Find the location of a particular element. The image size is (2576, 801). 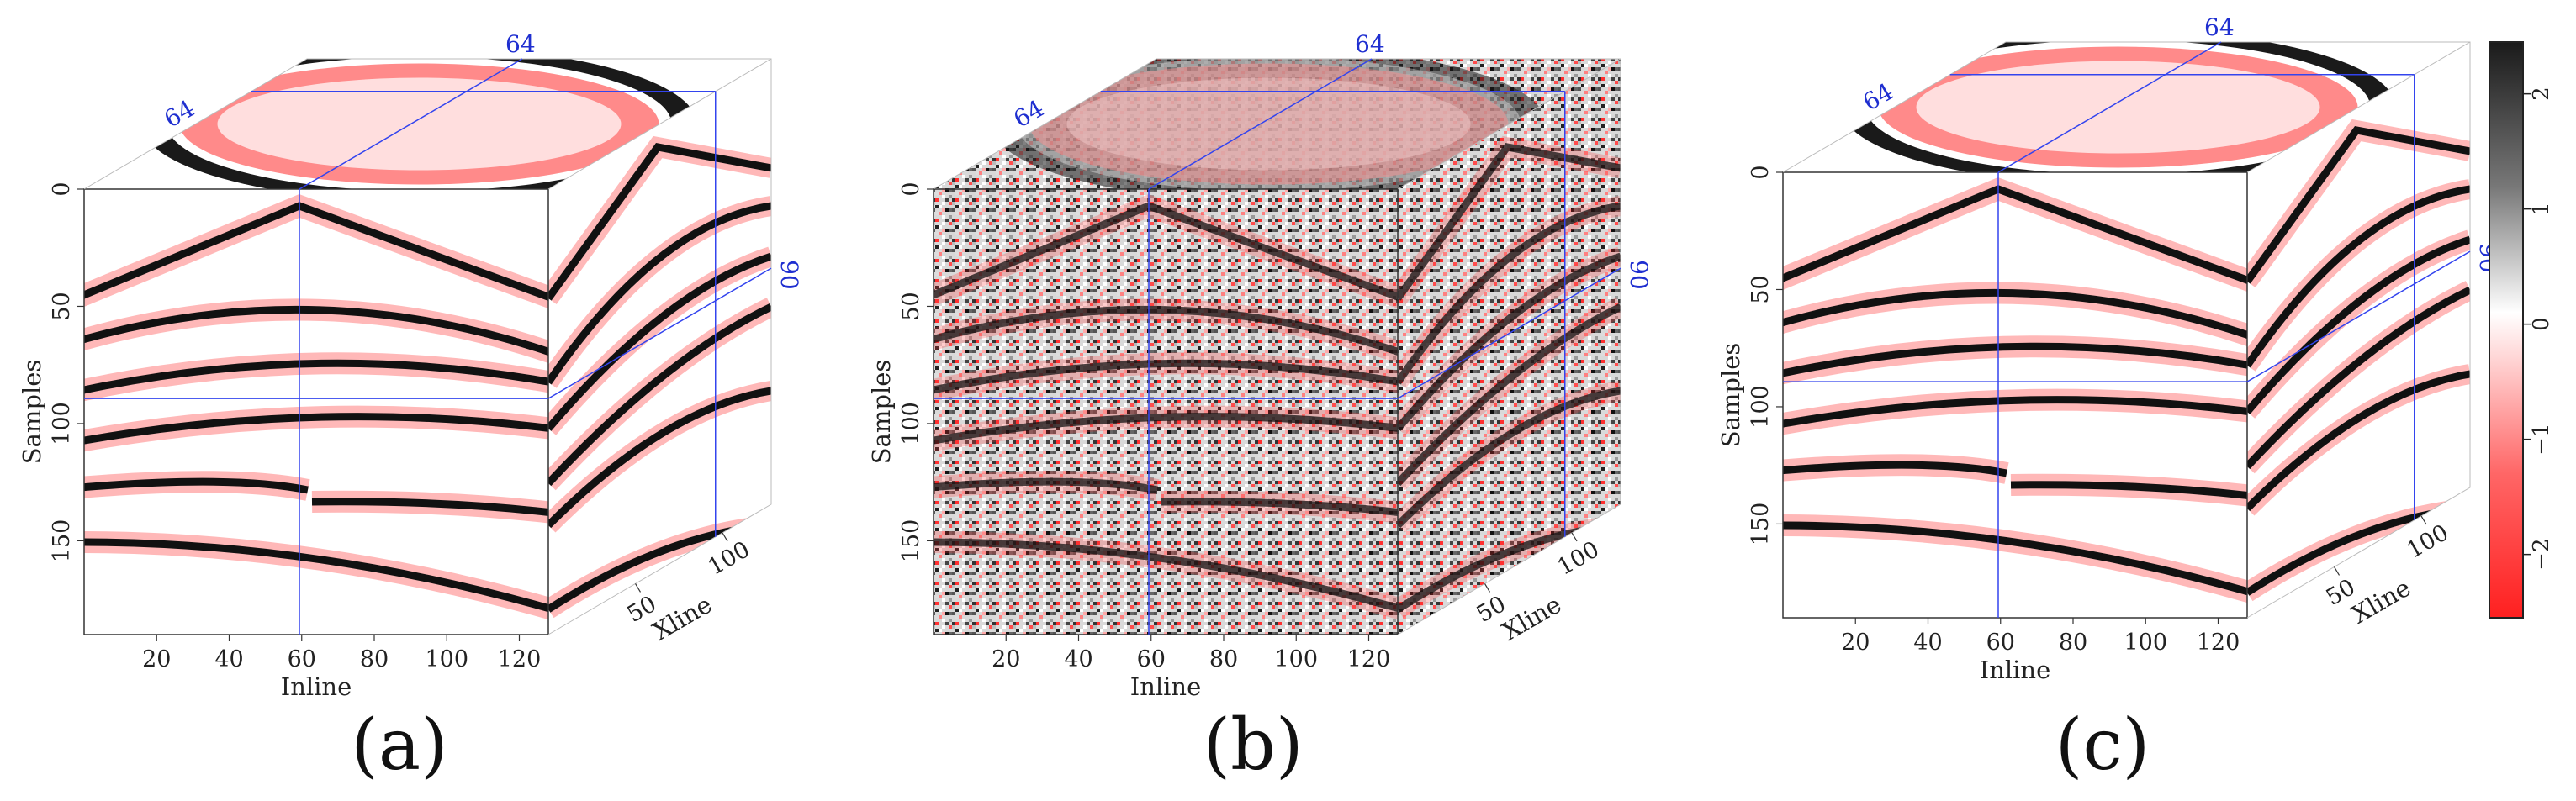

colorbar-tick-label: −1 is located at coordinates (2541, 439).